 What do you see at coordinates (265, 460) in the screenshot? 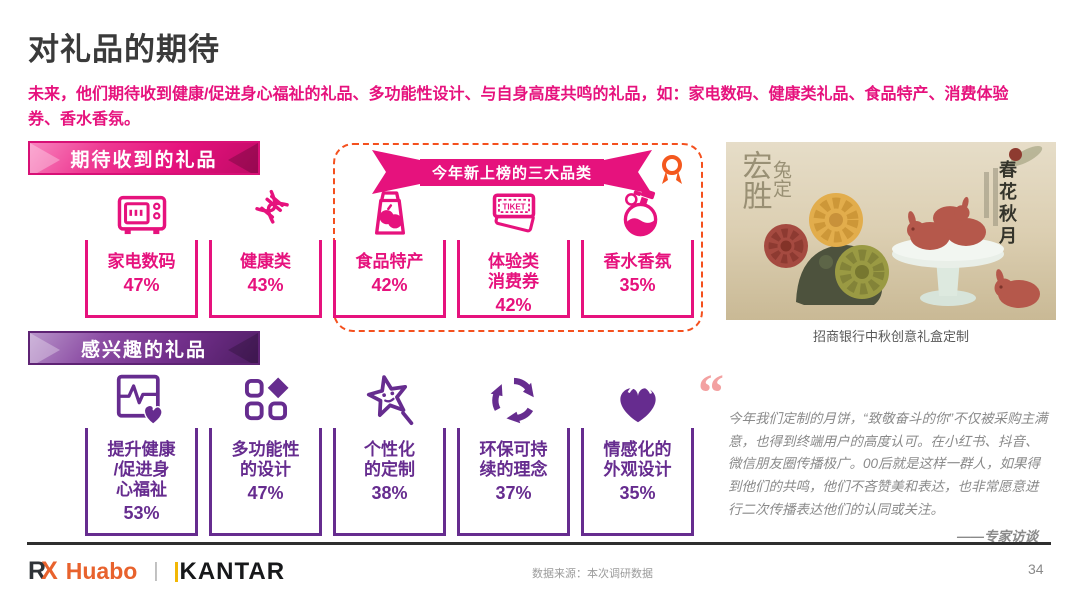
I see `item-label: 多功能性 的设计` at bounding box center [265, 460].